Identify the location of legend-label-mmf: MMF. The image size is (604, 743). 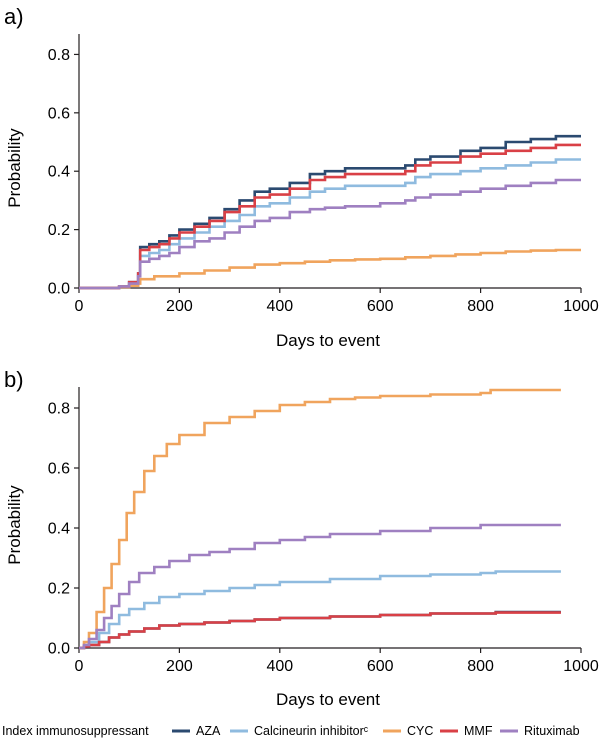
(478, 731).